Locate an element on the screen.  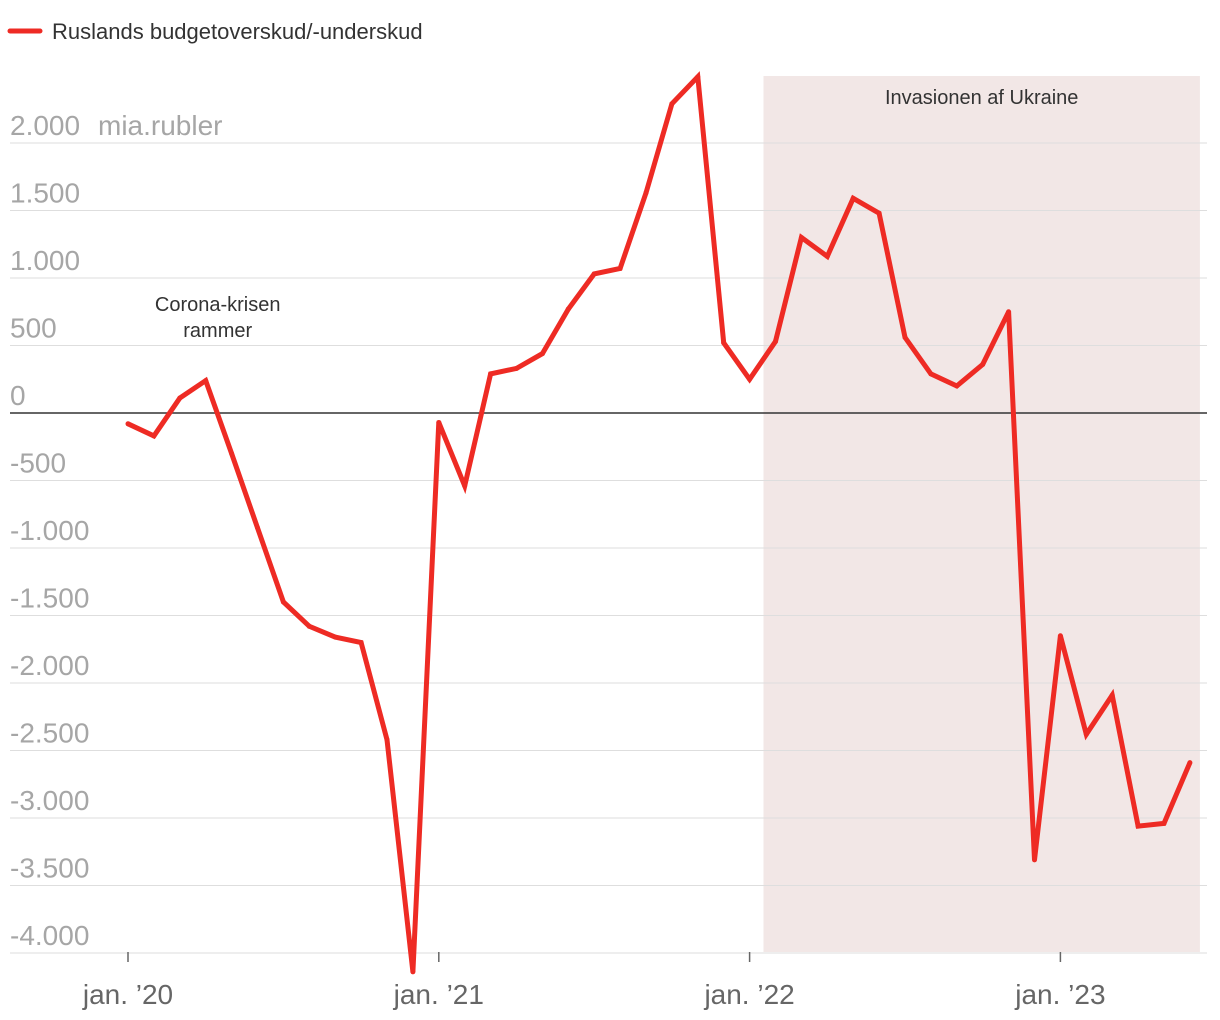
y-tick-label: 500 is located at coordinates (33, 328).